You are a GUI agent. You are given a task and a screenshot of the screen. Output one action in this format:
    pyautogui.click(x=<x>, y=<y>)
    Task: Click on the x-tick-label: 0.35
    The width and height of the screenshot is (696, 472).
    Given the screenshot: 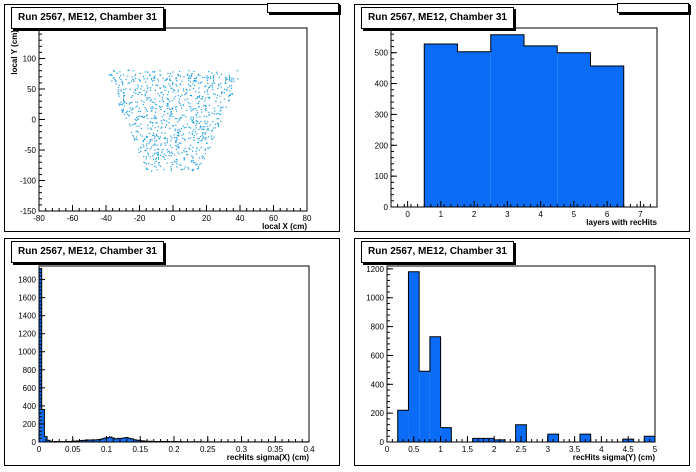 What is the action you would take?
    pyautogui.click(x=275, y=449)
    